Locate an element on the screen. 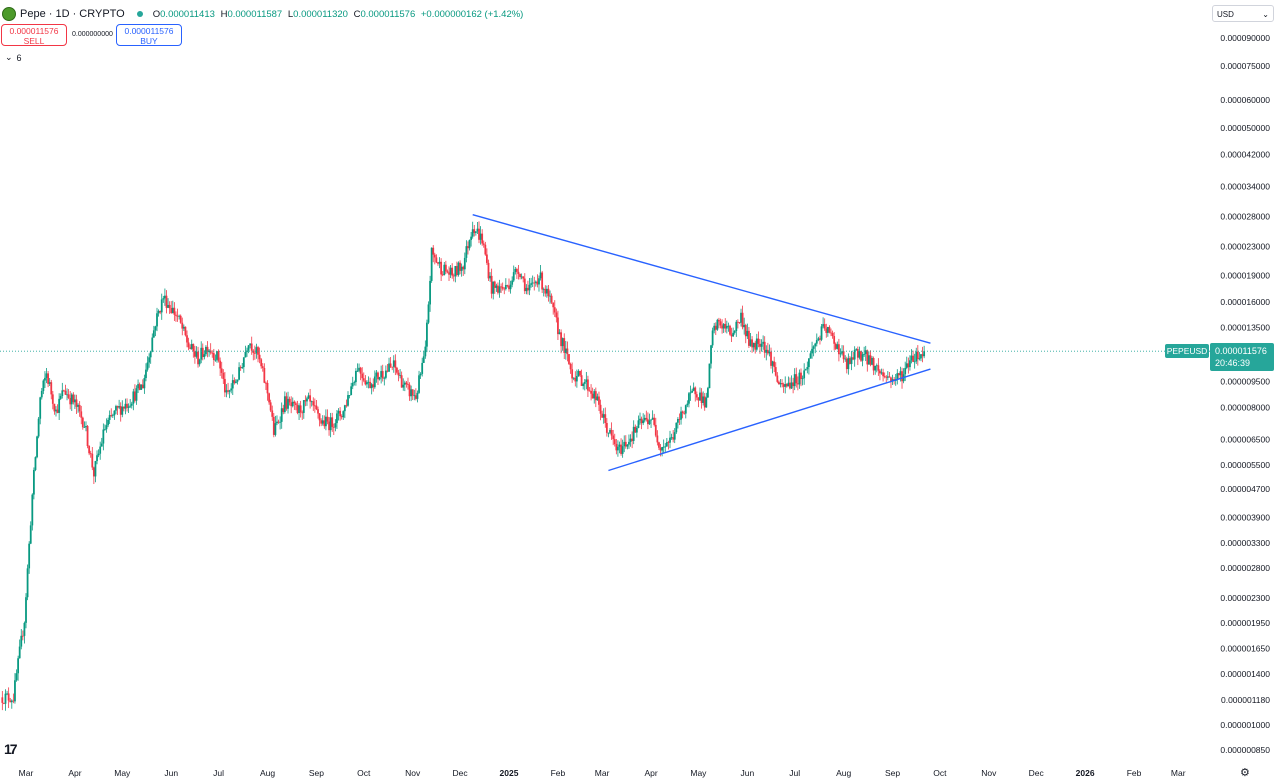 Image resolution: width=1280 pixels, height=784 pixels. buy-button: 0.000011576 BUY is located at coordinates (149, 35).